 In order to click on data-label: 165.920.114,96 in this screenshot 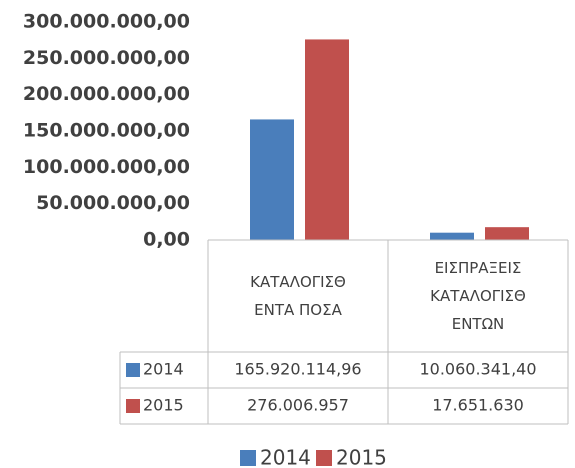, I will do `click(297, 369)`.